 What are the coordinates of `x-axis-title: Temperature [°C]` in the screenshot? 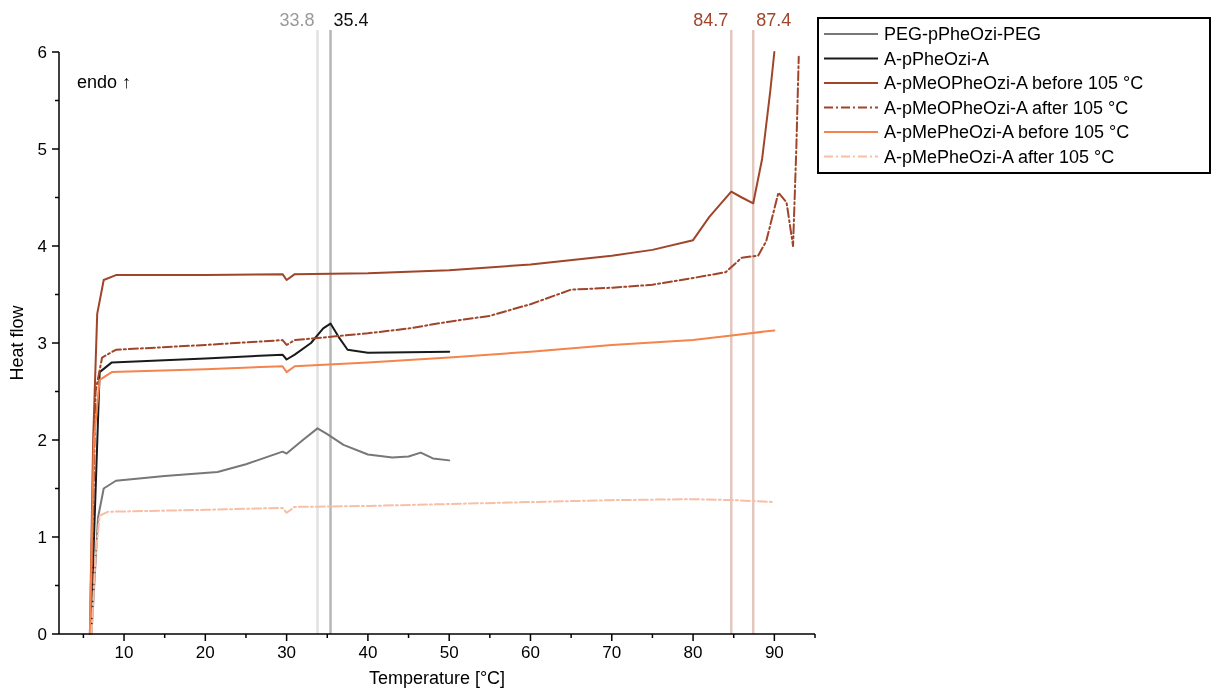 It's located at (437, 678).